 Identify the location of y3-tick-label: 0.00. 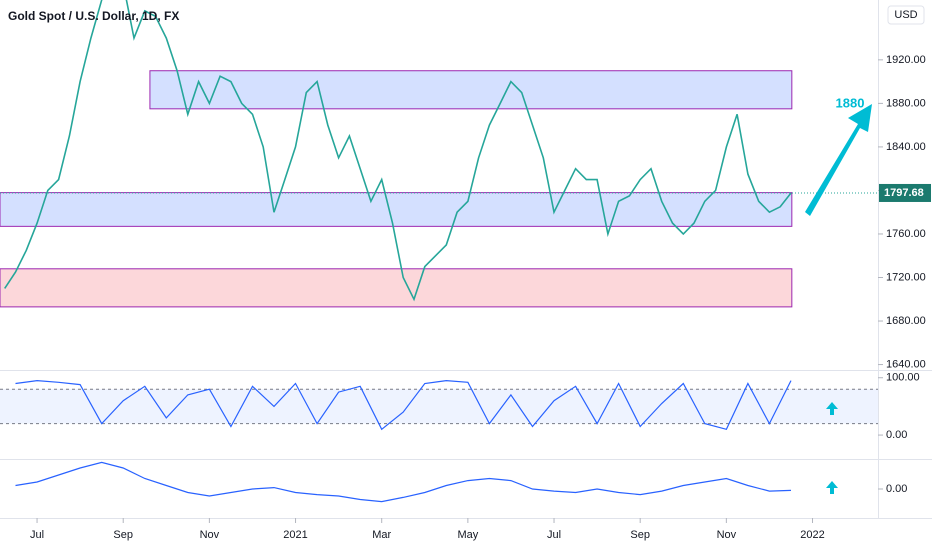
(896, 489).